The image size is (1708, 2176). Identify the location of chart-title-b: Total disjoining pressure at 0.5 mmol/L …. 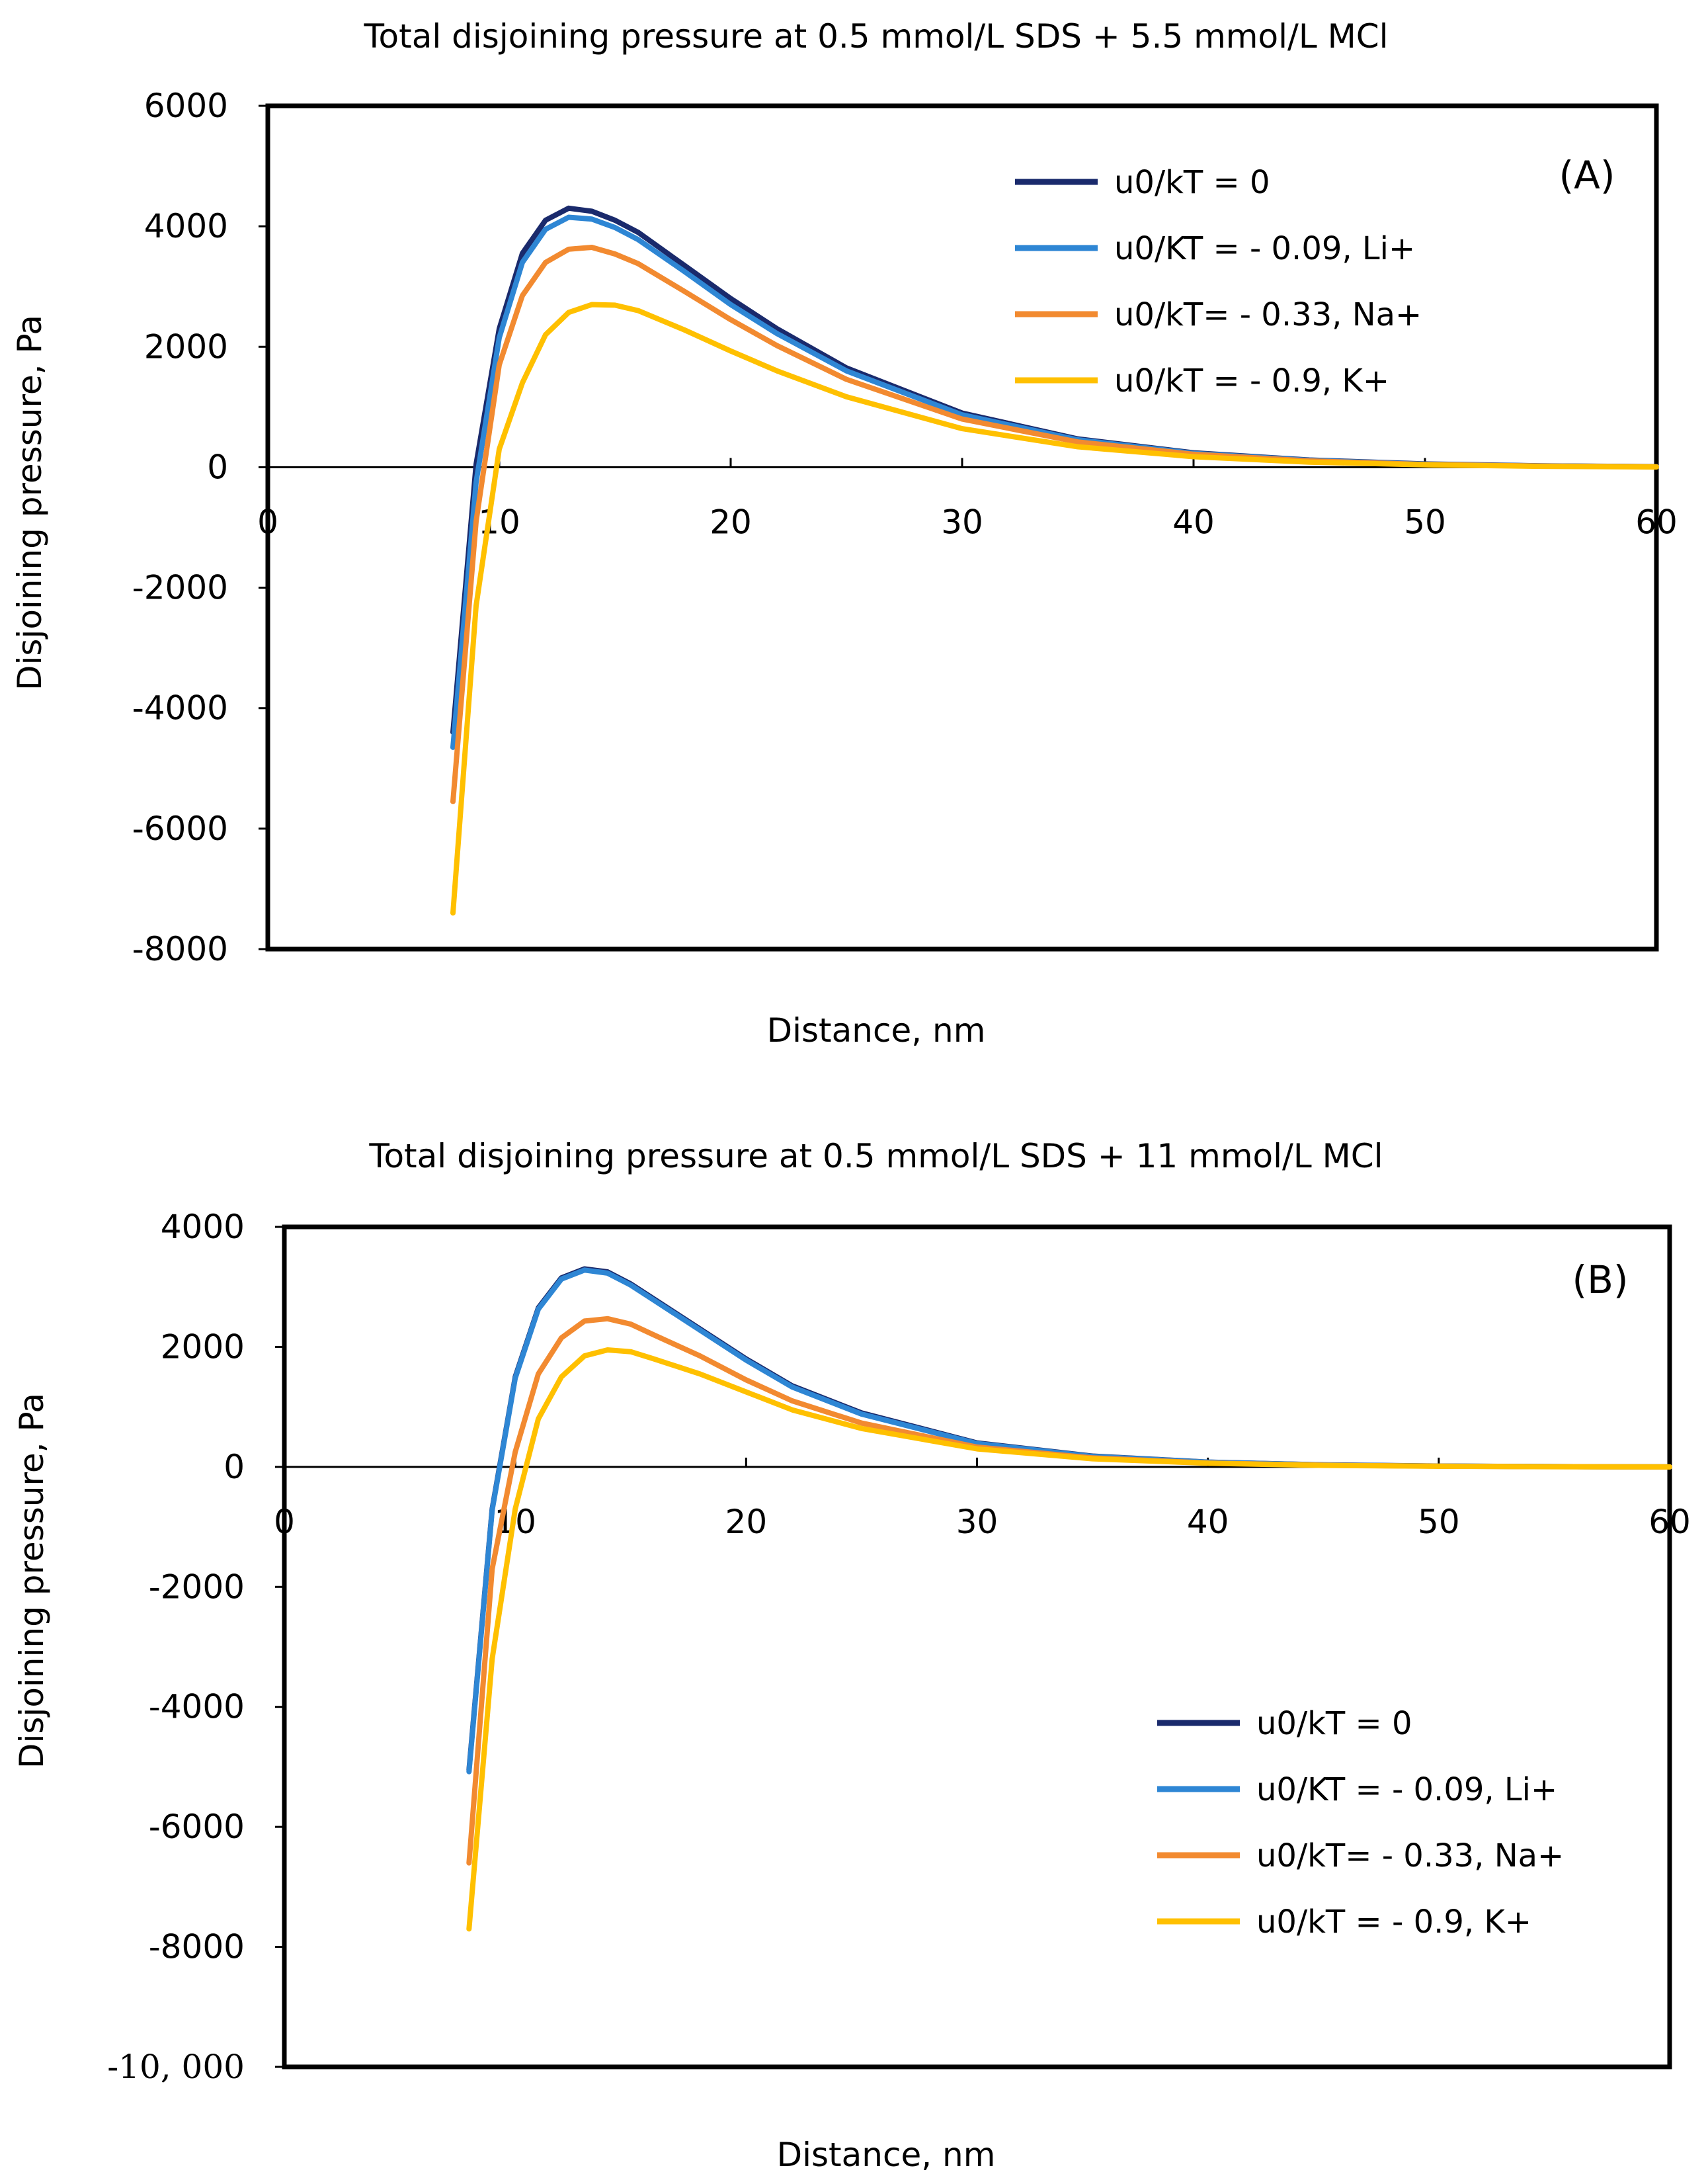
(876, 1156).